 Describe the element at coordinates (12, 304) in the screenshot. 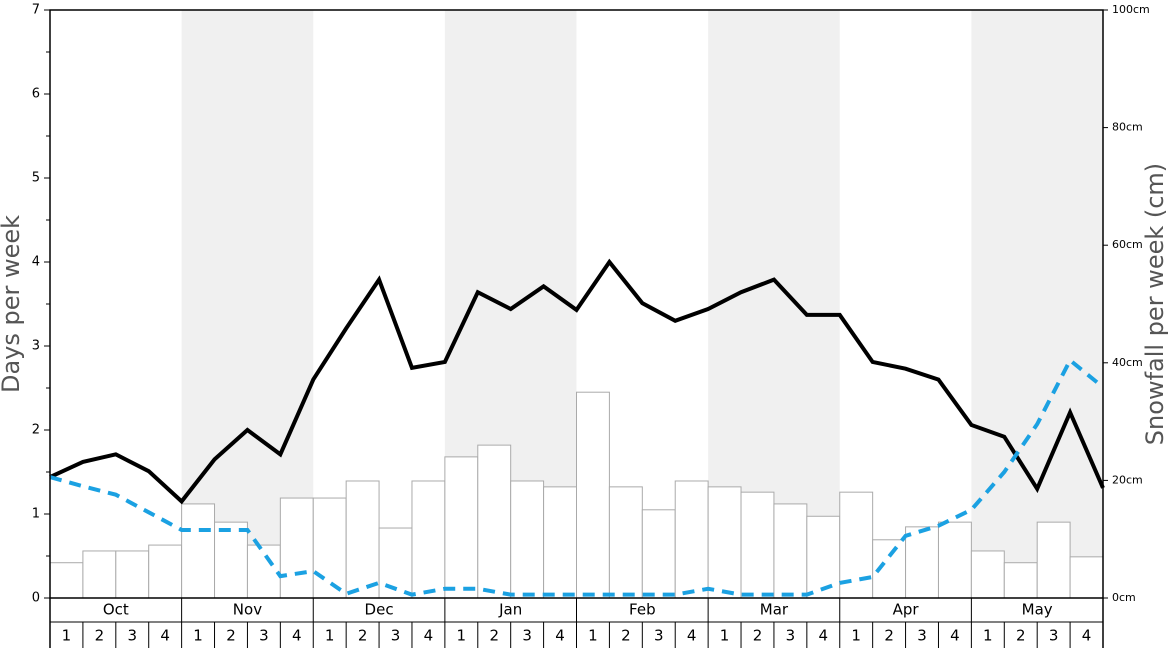

I see `y-axis-title: Days per week` at that location.